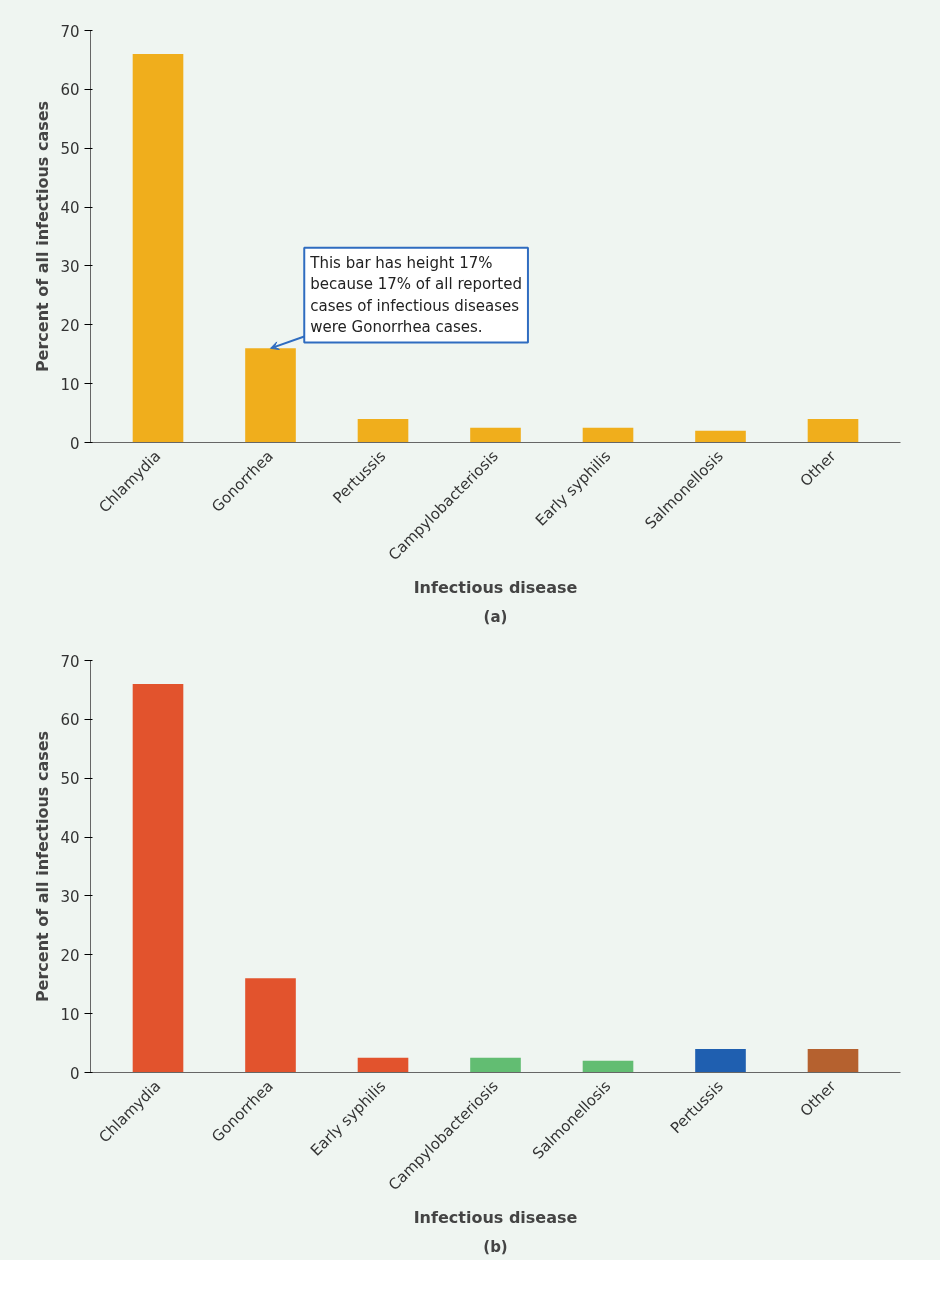  Describe the element at coordinates (495, 616) in the screenshot. I see `text: (a)` at that location.